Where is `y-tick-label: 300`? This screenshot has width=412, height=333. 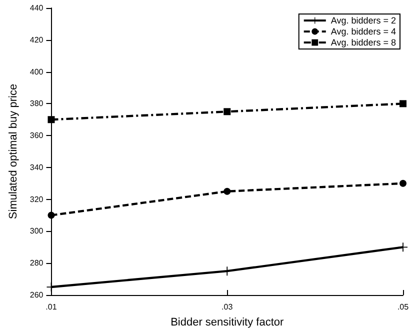 y-tick-label: 300 is located at coordinates (37, 231).